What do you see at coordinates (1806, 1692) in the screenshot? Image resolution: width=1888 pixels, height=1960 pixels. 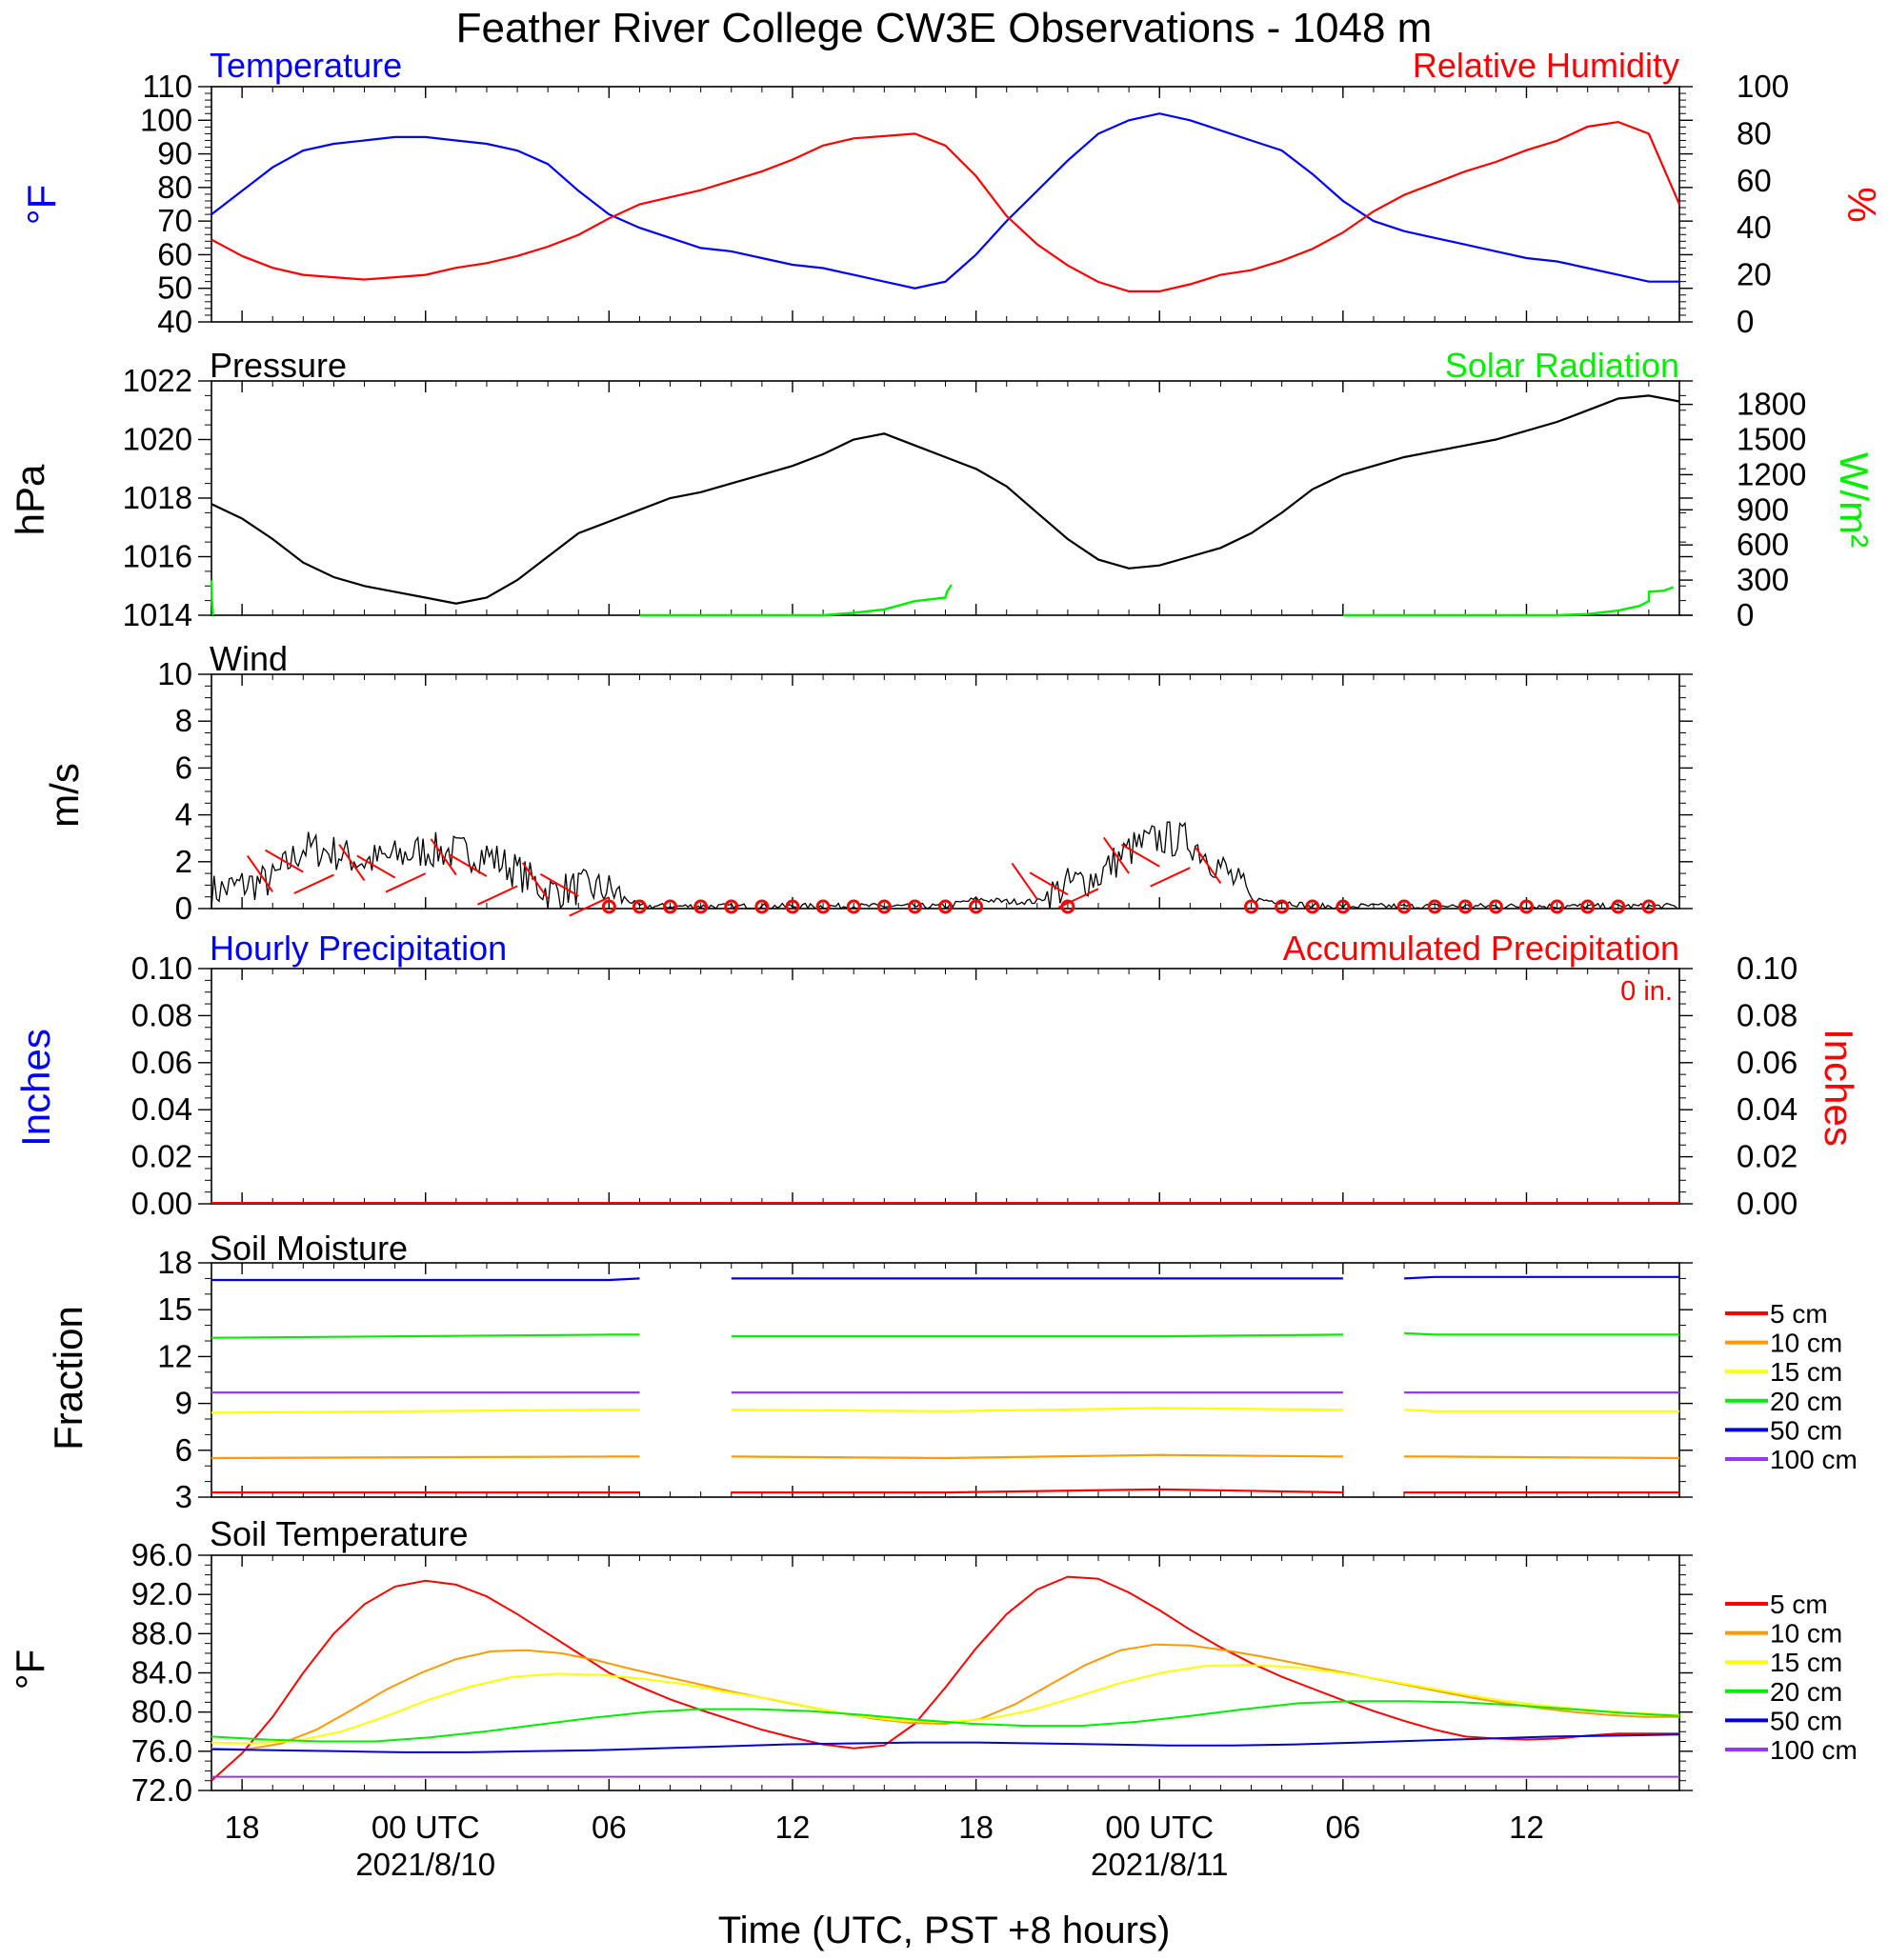 I see `soil-temperature-legend-label: 20 cm` at bounding box center [1806, 1692].